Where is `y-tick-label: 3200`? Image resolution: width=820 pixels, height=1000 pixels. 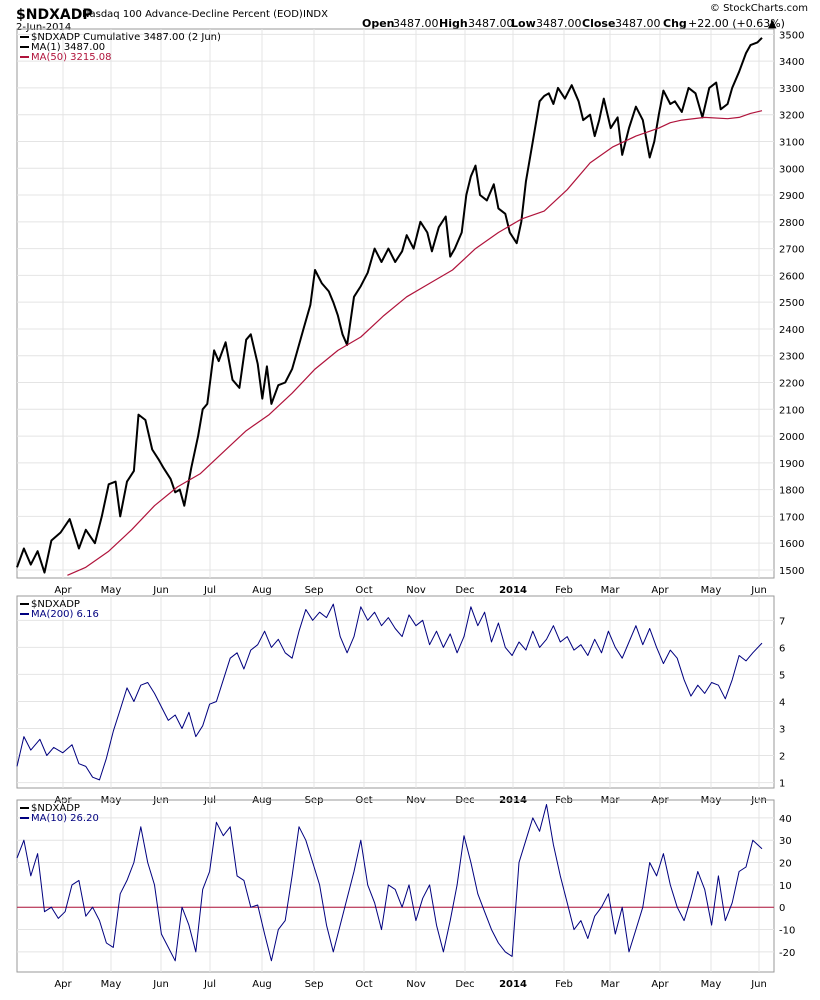 y-tick-label: 3200 is located at coordinates (791, 116).